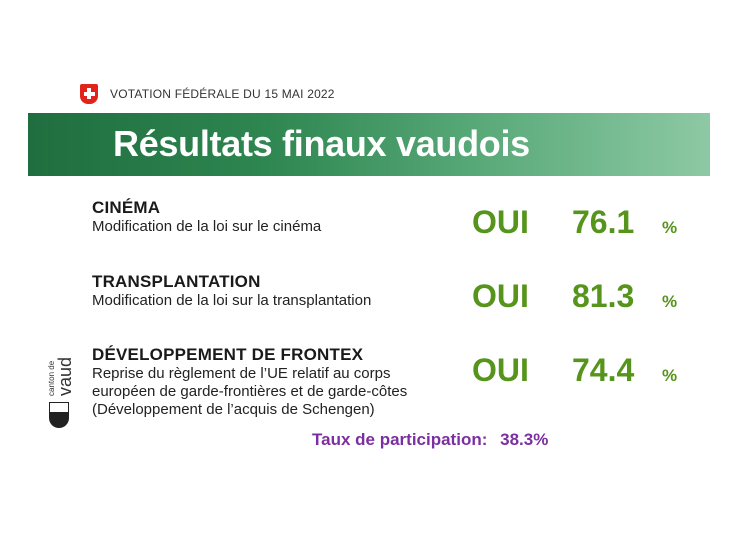 Image resolution: width=738 pixels, height=554 pixels. I want to click on vote-date: VOTATION FÉDÉRALE DU 15 MAI 2022, so click(222, 94).